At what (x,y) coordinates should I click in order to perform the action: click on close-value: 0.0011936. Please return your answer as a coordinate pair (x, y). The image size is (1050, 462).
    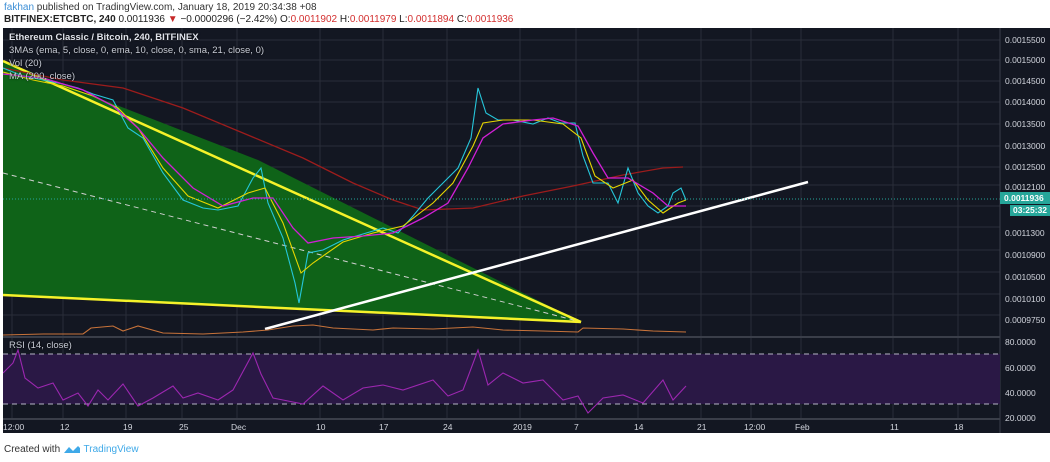
    Looking at the image, I should click on (490, 19).